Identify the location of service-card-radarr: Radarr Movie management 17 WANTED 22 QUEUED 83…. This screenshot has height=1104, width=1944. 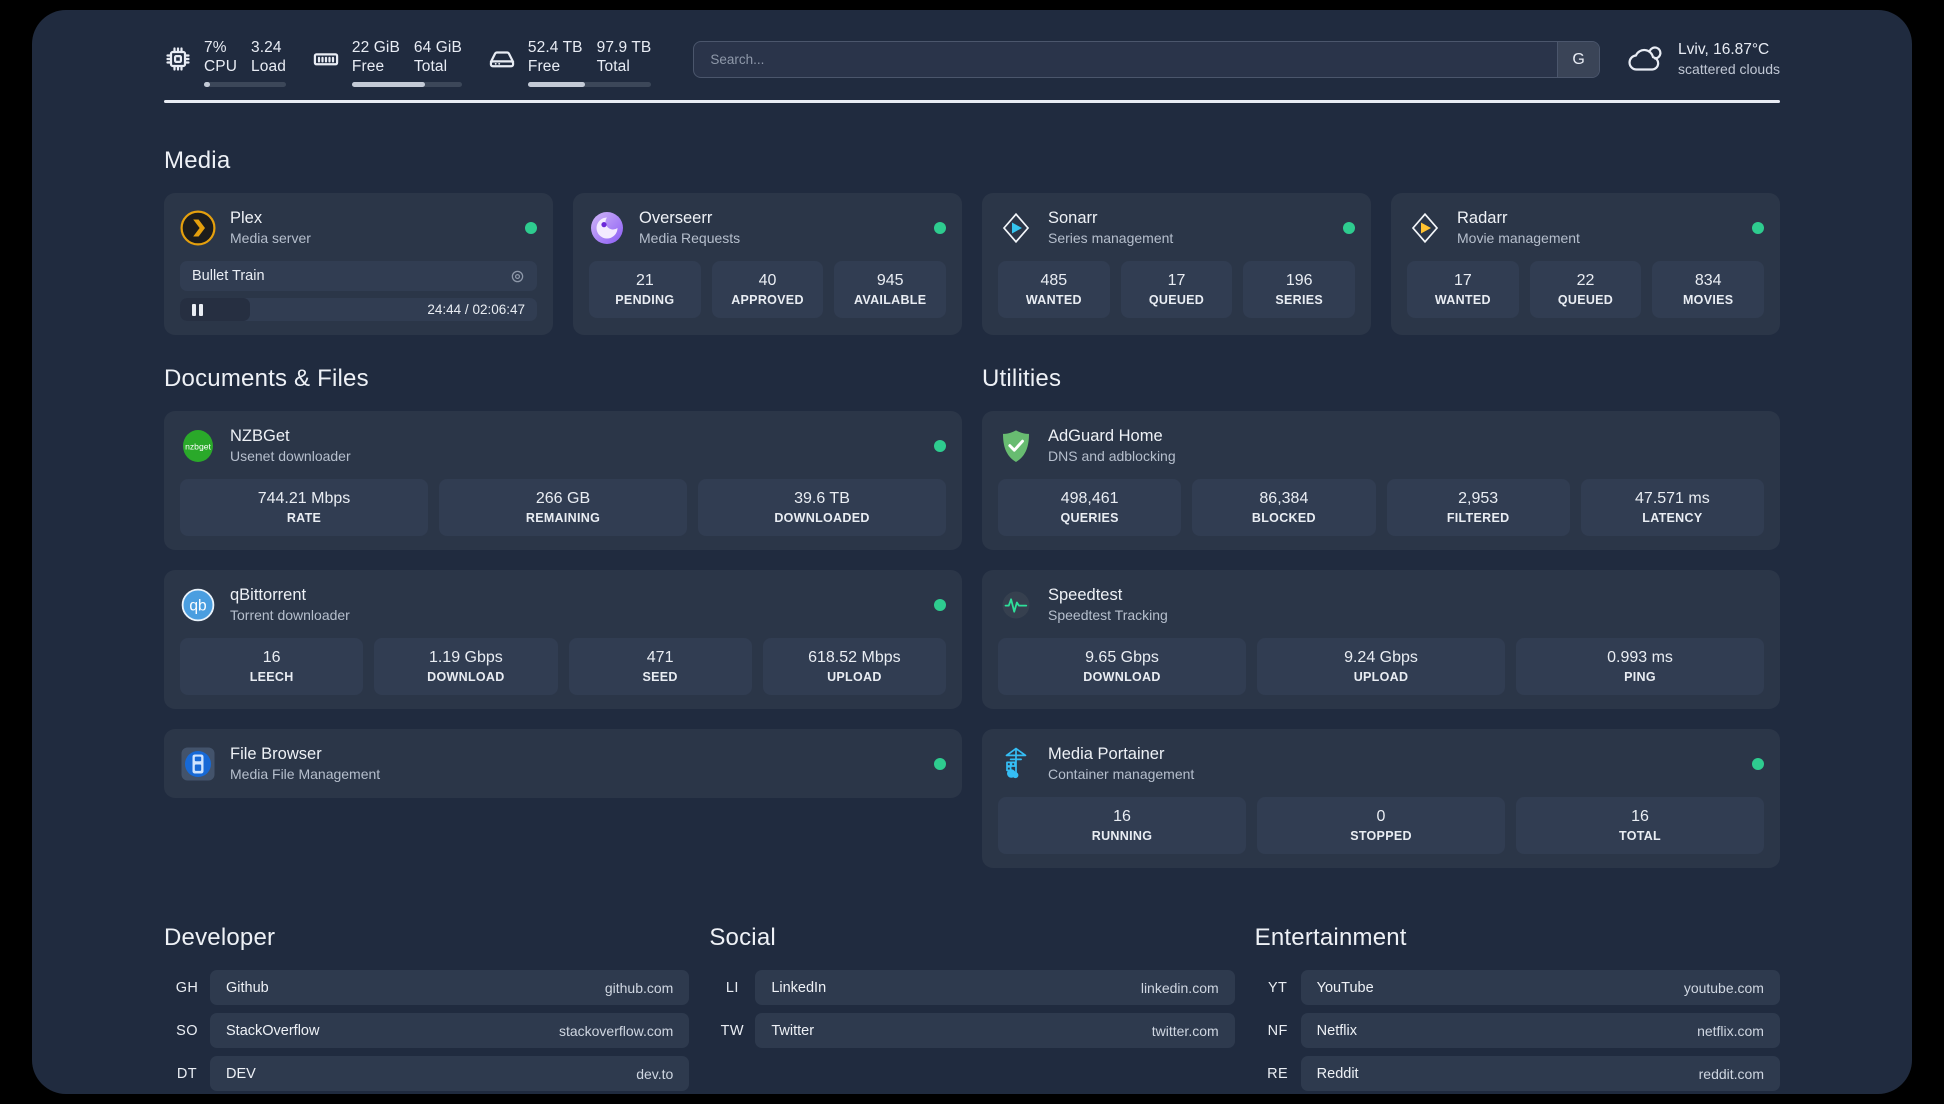
(1585, 264).